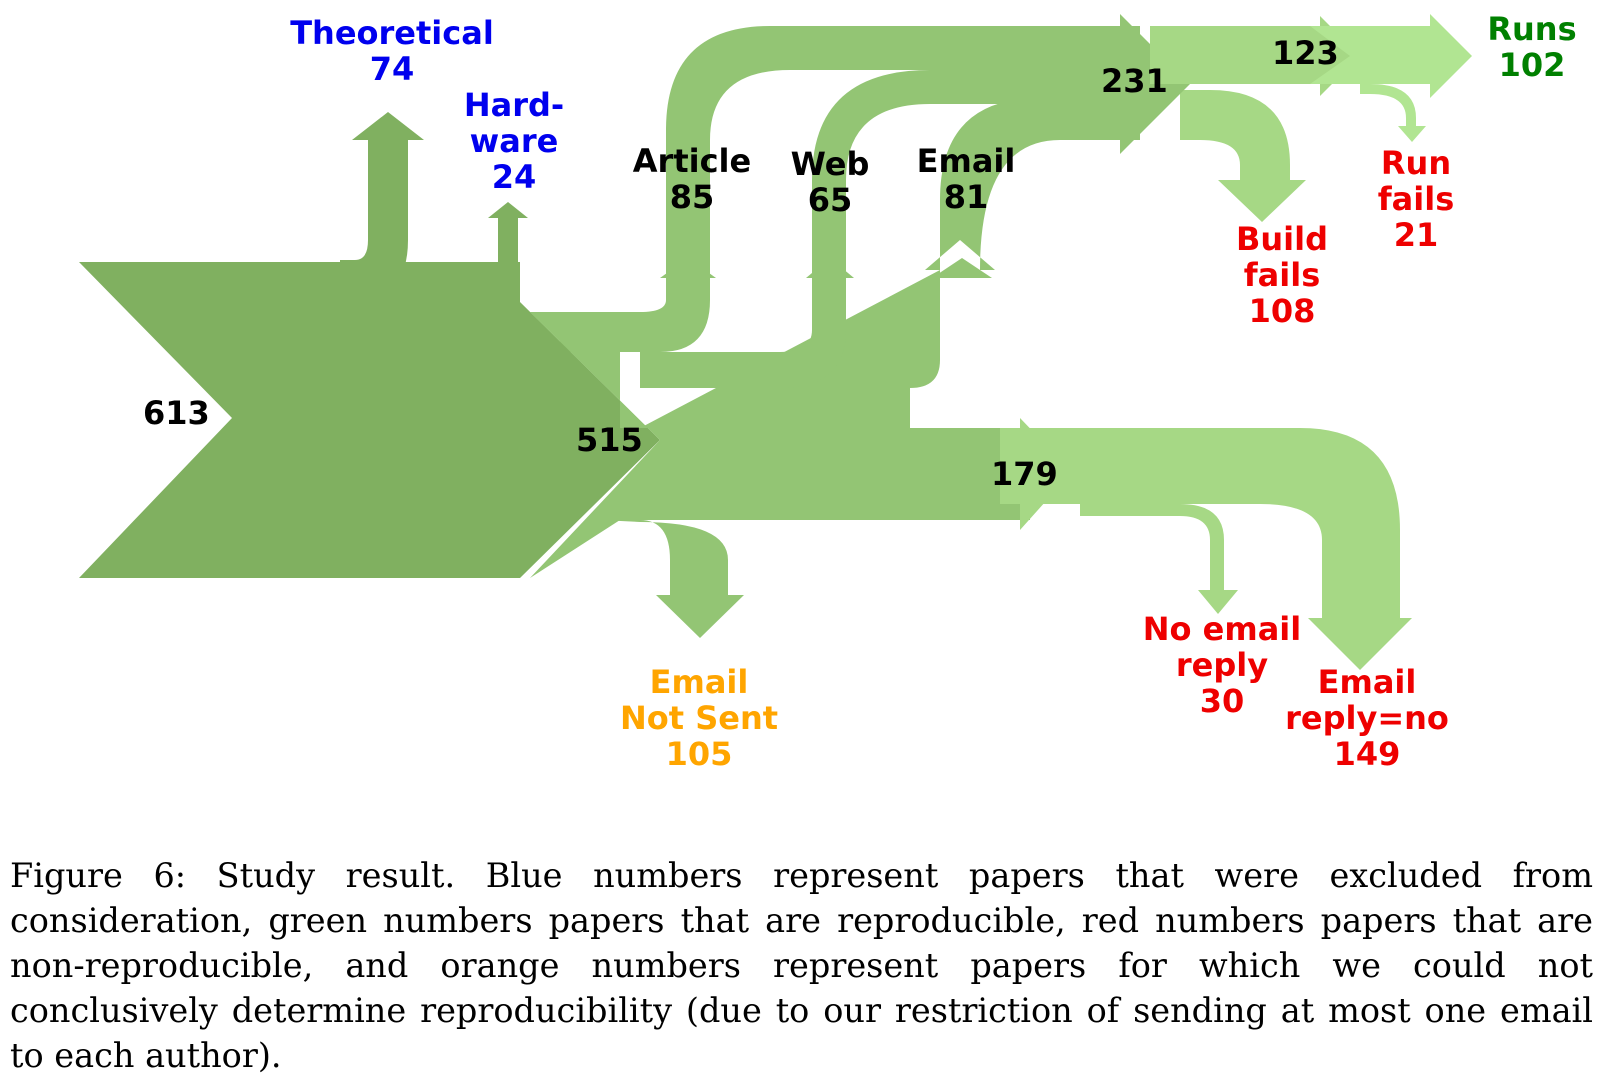  I want to click on label-line: Runs, so click(1531, 29).